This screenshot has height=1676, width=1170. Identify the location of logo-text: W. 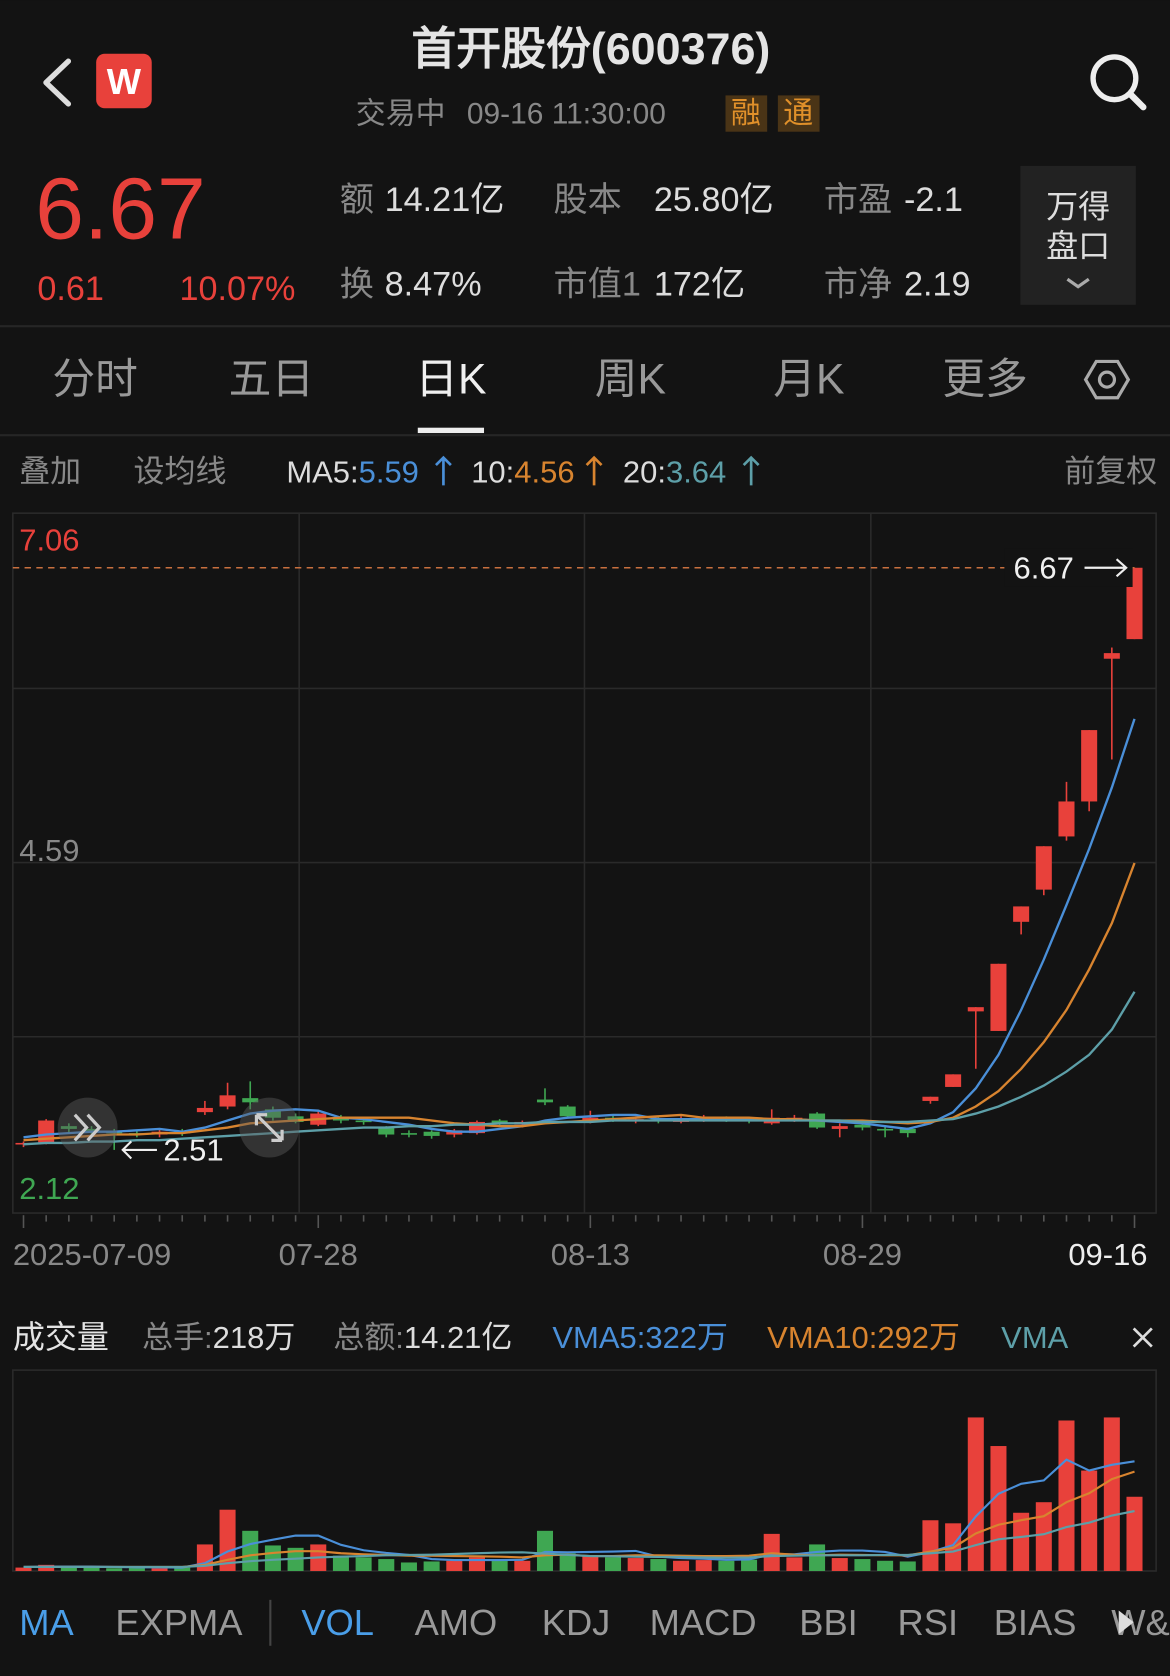
(124, 81).